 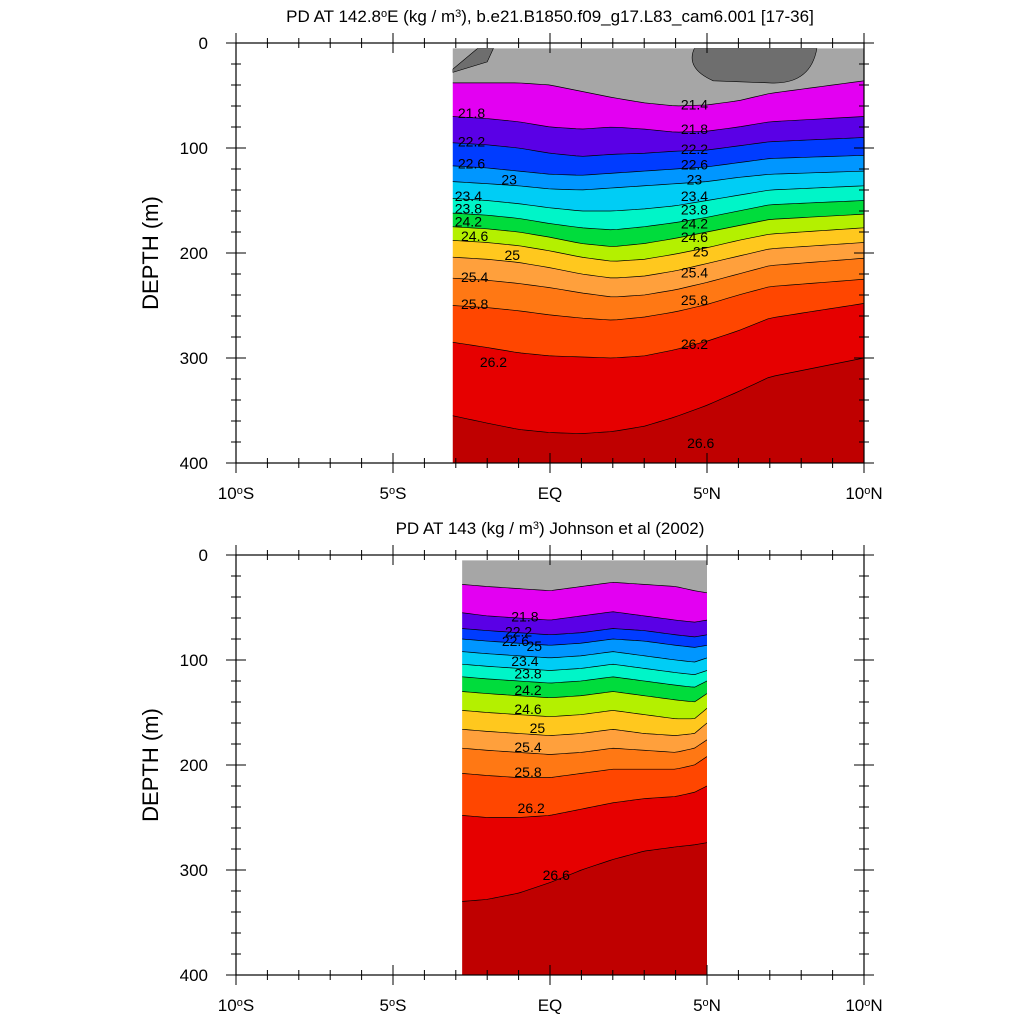 I want to click on panel-title: PD AT 143 (kg / m3) Johnson et al (2002), so click(x=550, y=528).